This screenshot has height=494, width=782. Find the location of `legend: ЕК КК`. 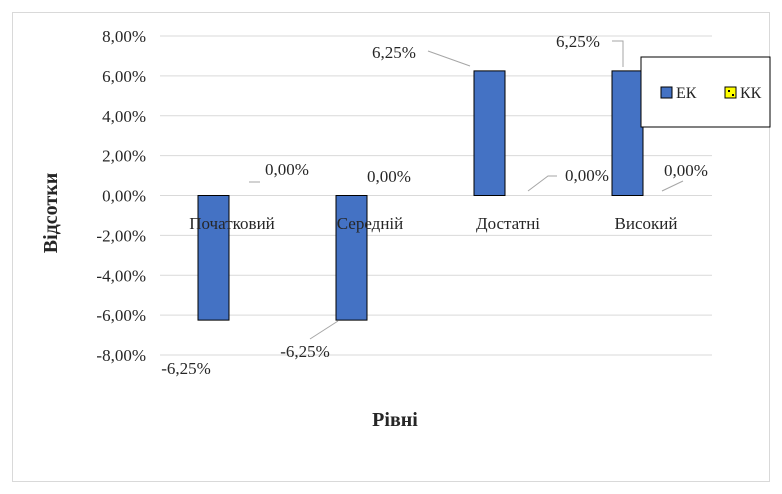

legend: ЕК КК is located at coordinates (705, 92).